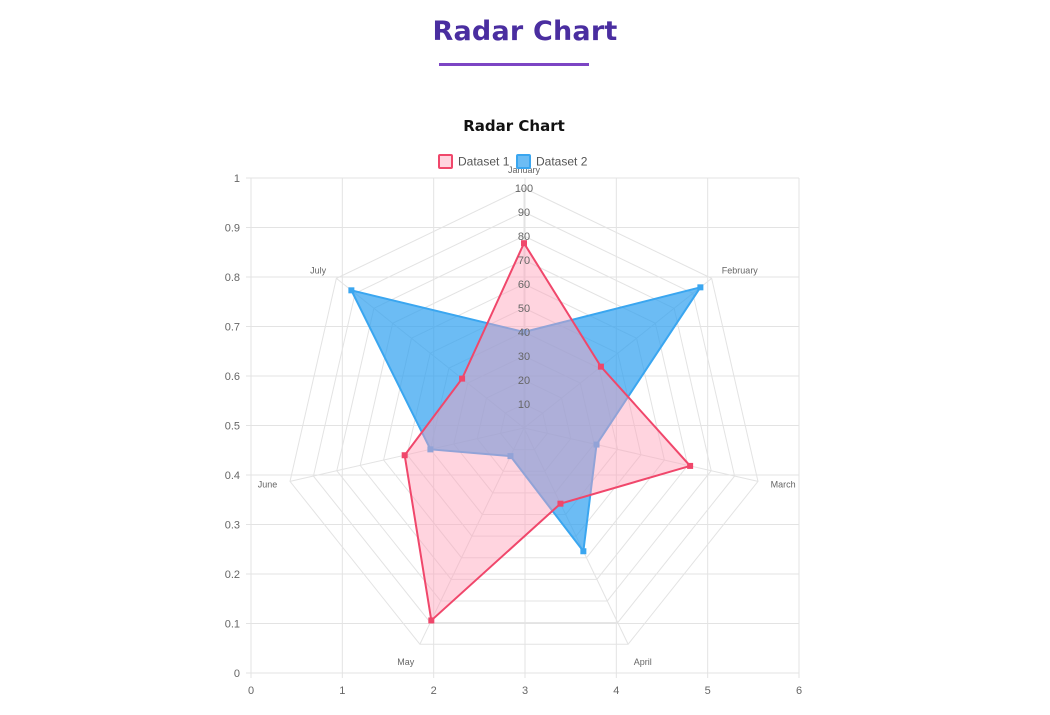 Image resolution: width=1050 pixels, height=715 pixels. What do you see at coordinates (232, 278) in the screenshot?
I see `y-tick-label: 0.8` at bounding box center [232, 278].